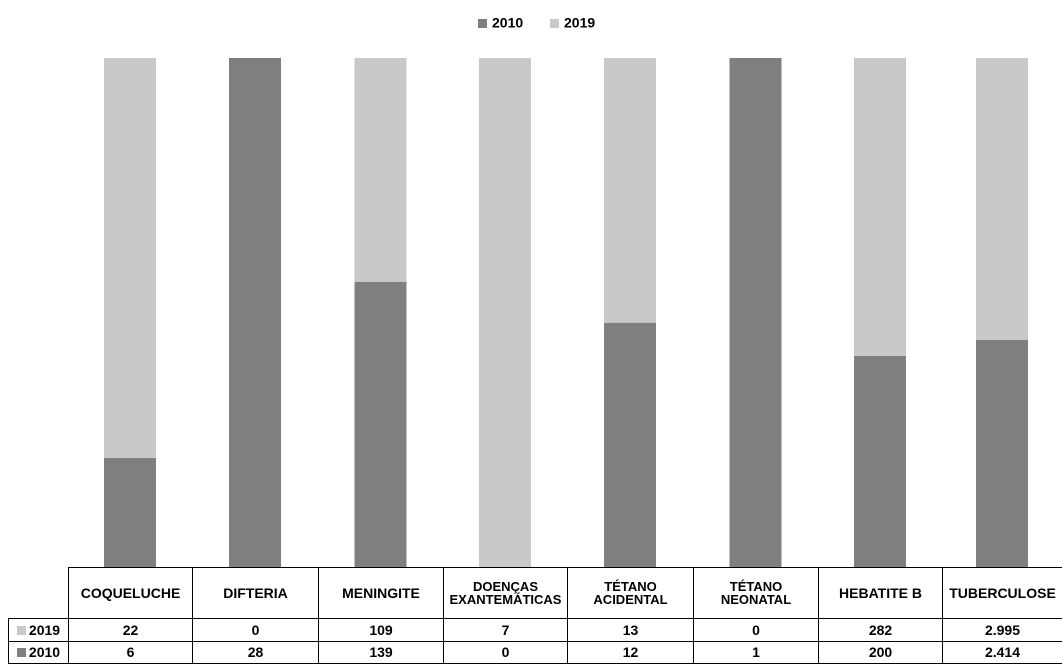 Image resolution: width=1062 pixels, height=664 pixels. Describe the element at coordinates (255, 593) in the screenshot. I see `table-header: DIFTERIA` at that location.